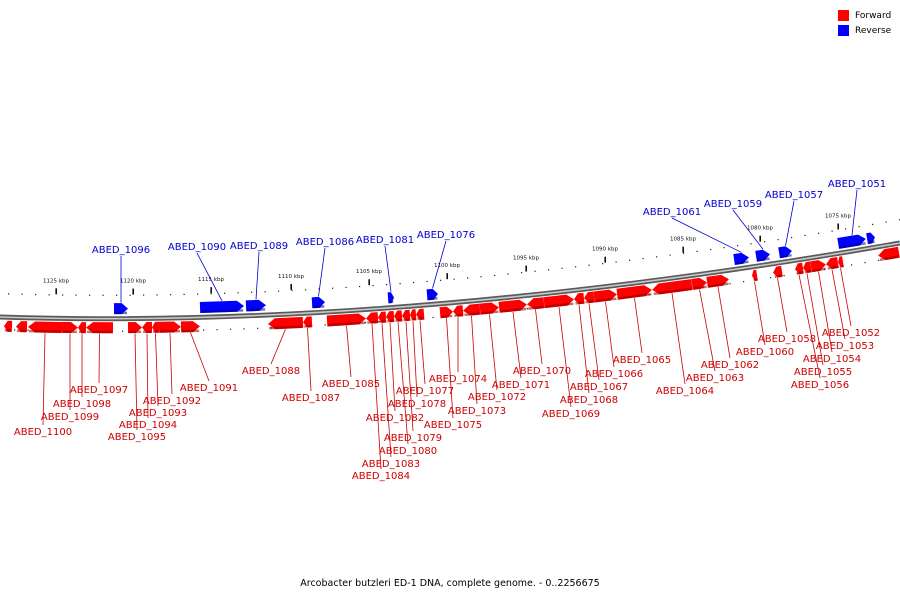 The width and height of the screenshot is (900, 600). I want to click on gene-label: ABED_1097, so click(99, 390).